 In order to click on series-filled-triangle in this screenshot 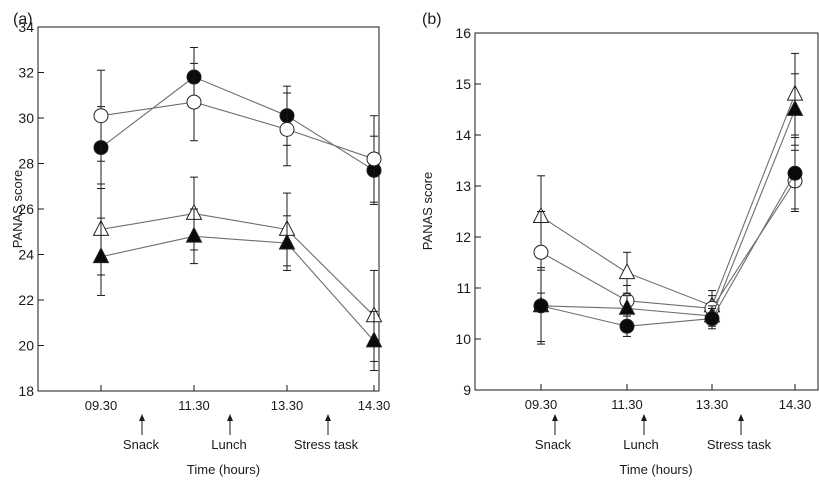, I will do `click(237, 290)`.